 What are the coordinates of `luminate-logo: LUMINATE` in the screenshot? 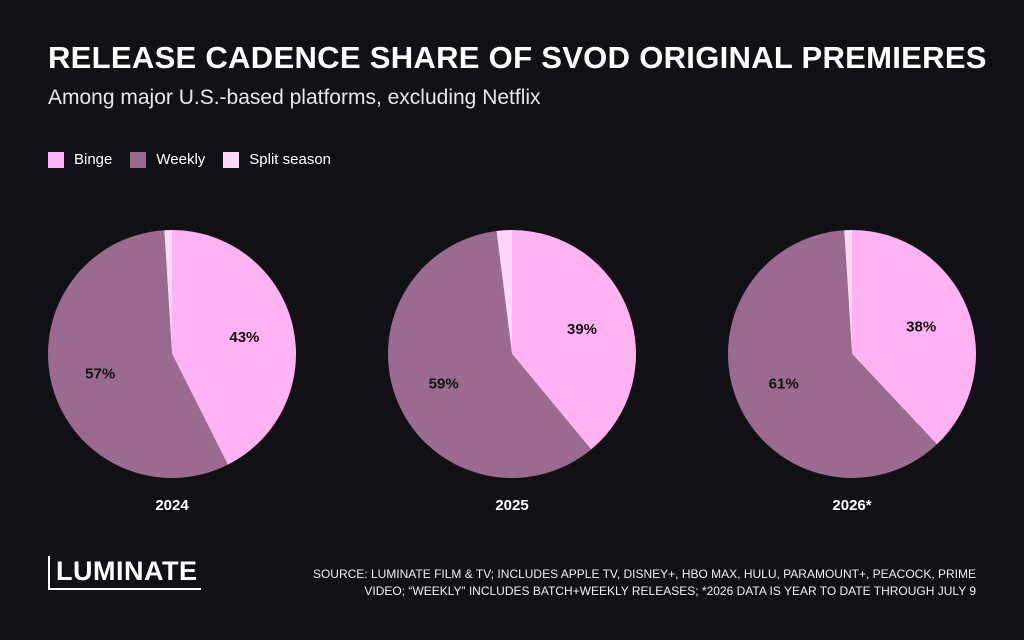 It's located at (125, 573).